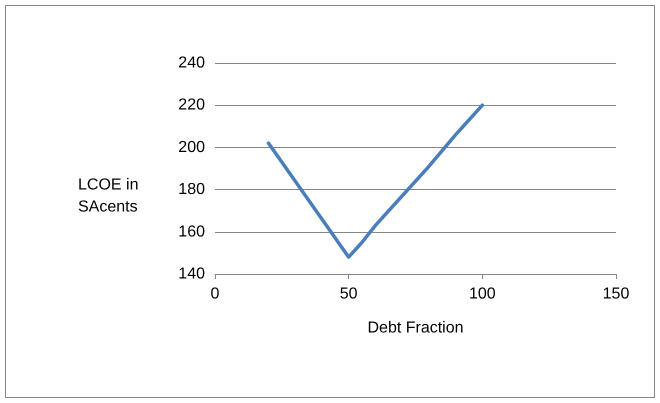  What do you see at coordinates (192, 231) in the screenshot?
I see `y-tick-label: 160` at bounding box center [192, 231].